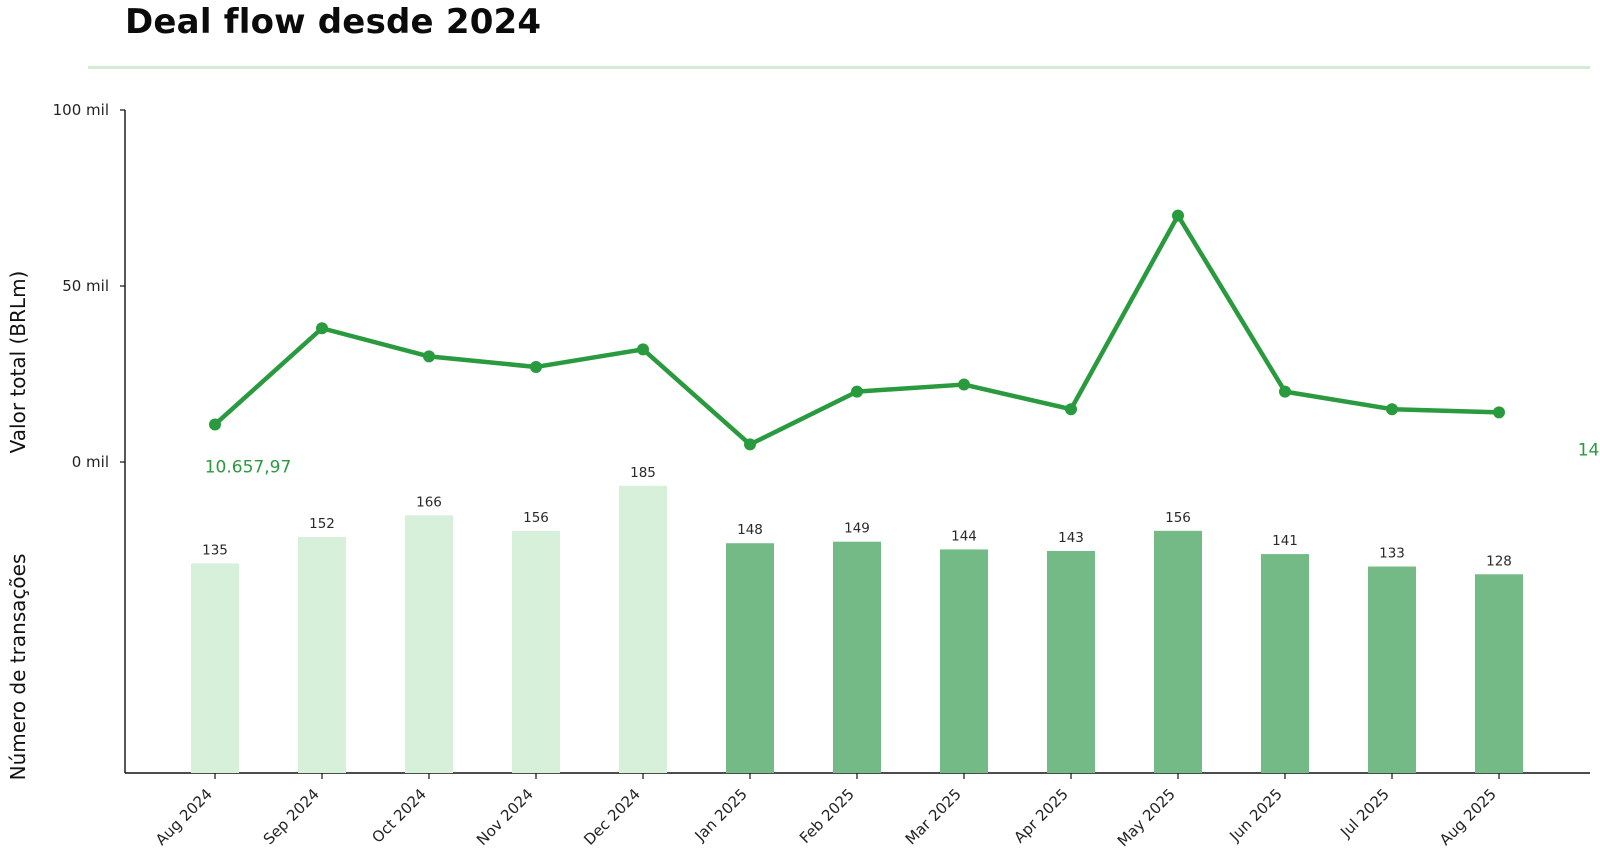 This screenshot has width=1600, height=862. What do you see at coordinates (1364, 813) in the screenshot?
I see `x-tick-label: Jul 2025` at bounding box center [1364, 813].